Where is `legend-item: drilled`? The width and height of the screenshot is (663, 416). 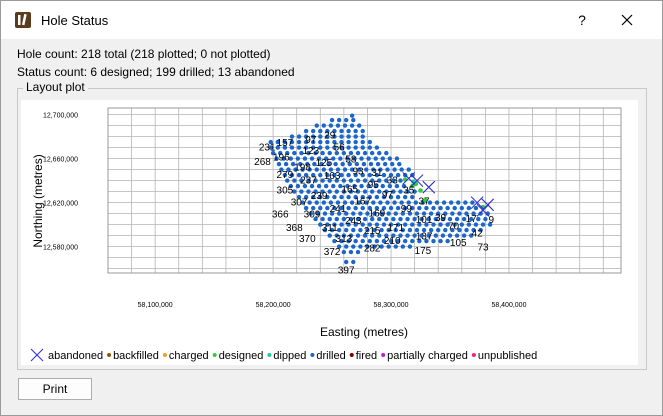
legend-item: drilled is located at coordinates (328, 356).